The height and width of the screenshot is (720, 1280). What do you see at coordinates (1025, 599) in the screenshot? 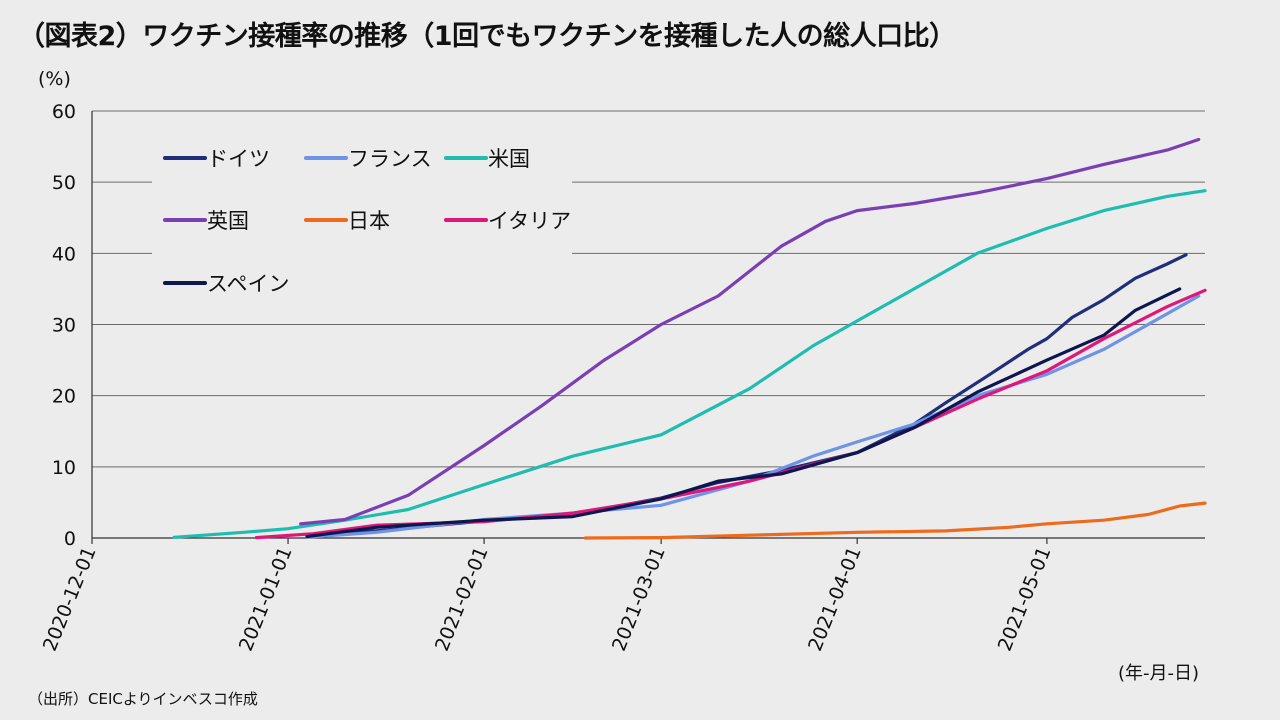
I see `x-tick-label: 2021-05-01` at bounding box center [1025, 599].